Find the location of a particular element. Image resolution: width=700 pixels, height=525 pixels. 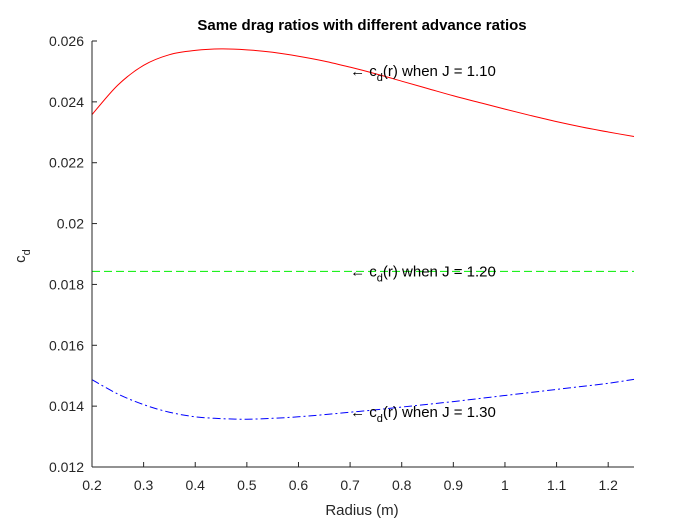

y-axis-label-sub: d is located at coordinates (27, 252).